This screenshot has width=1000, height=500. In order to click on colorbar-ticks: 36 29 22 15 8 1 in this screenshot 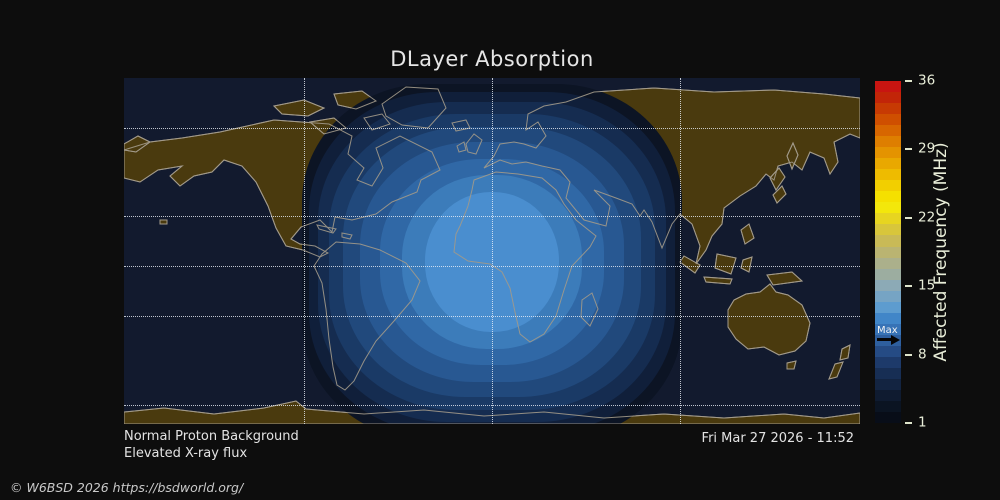, I will do `click(931, 252)`.